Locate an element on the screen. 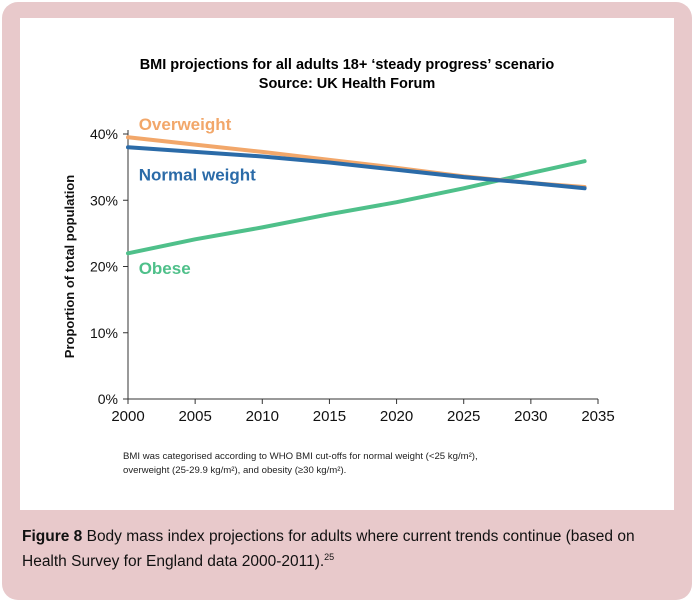 This screenshot has height=602, width=694. x-tick-label: 2005 is located at coordinates (194, 416).